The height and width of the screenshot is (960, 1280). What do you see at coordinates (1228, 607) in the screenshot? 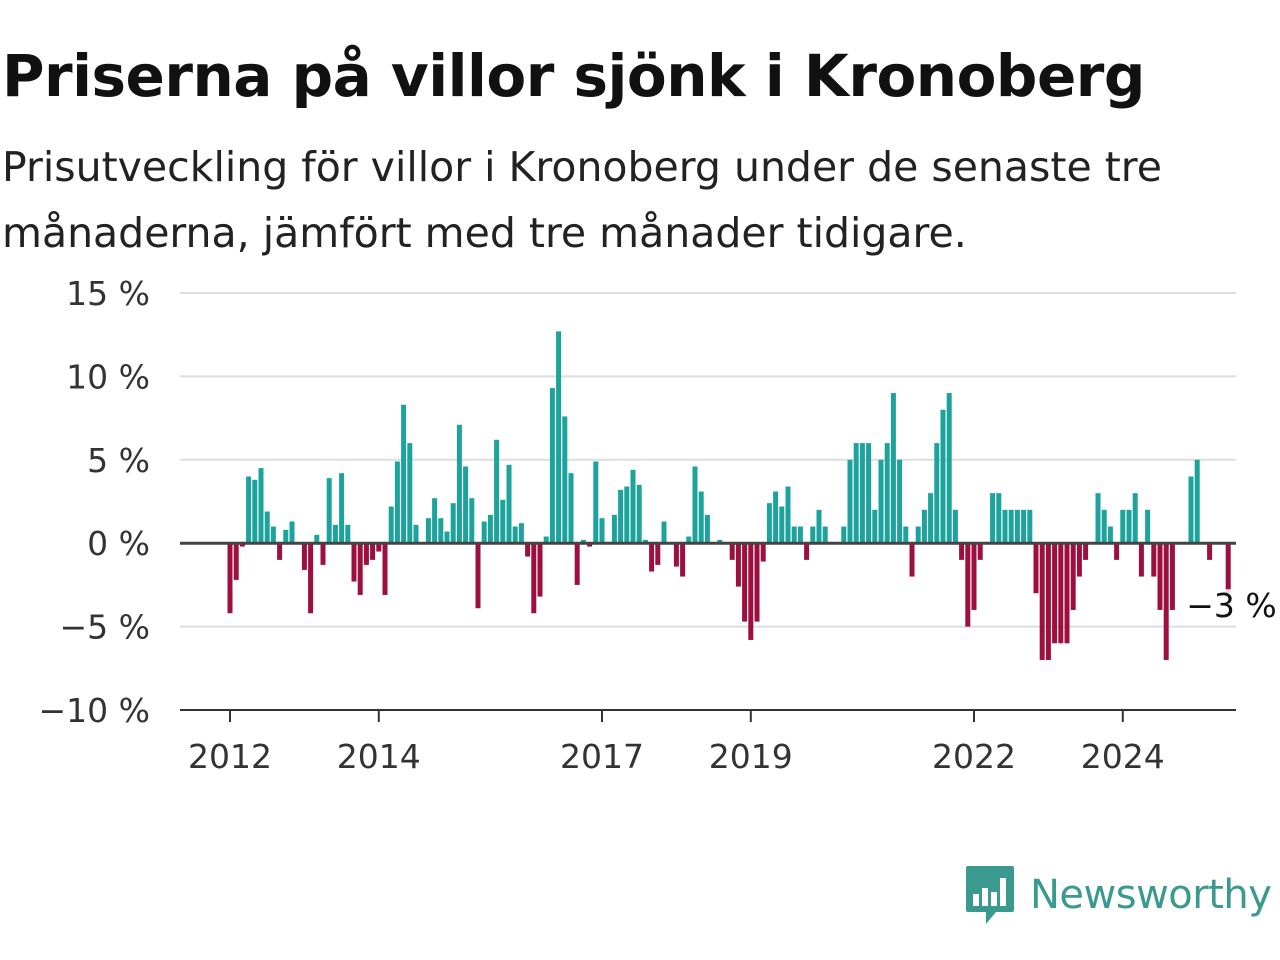
I see `end-label-bg` at bounding box center [1228, 607].